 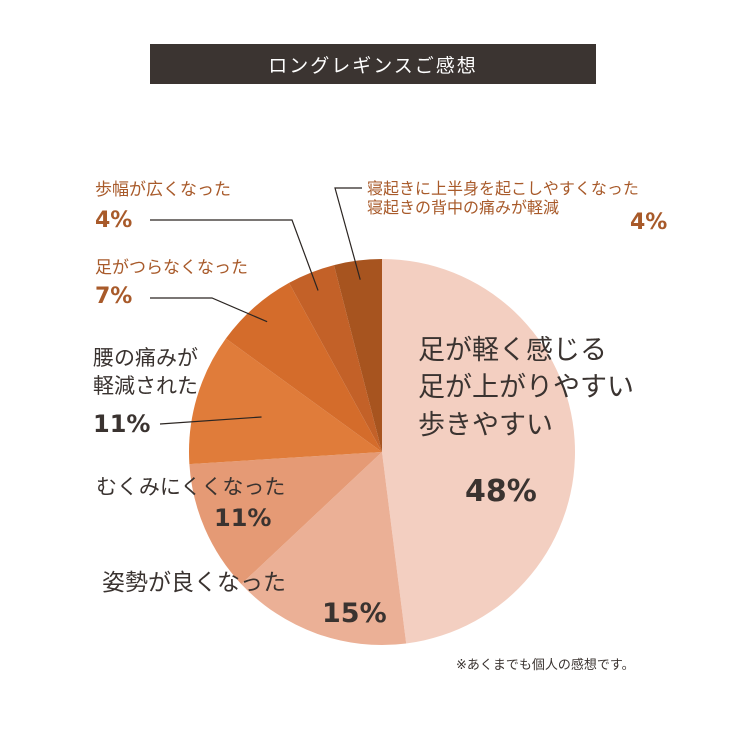 I want to click on slice-pct-7: 4%, so click(x=649, y=222).